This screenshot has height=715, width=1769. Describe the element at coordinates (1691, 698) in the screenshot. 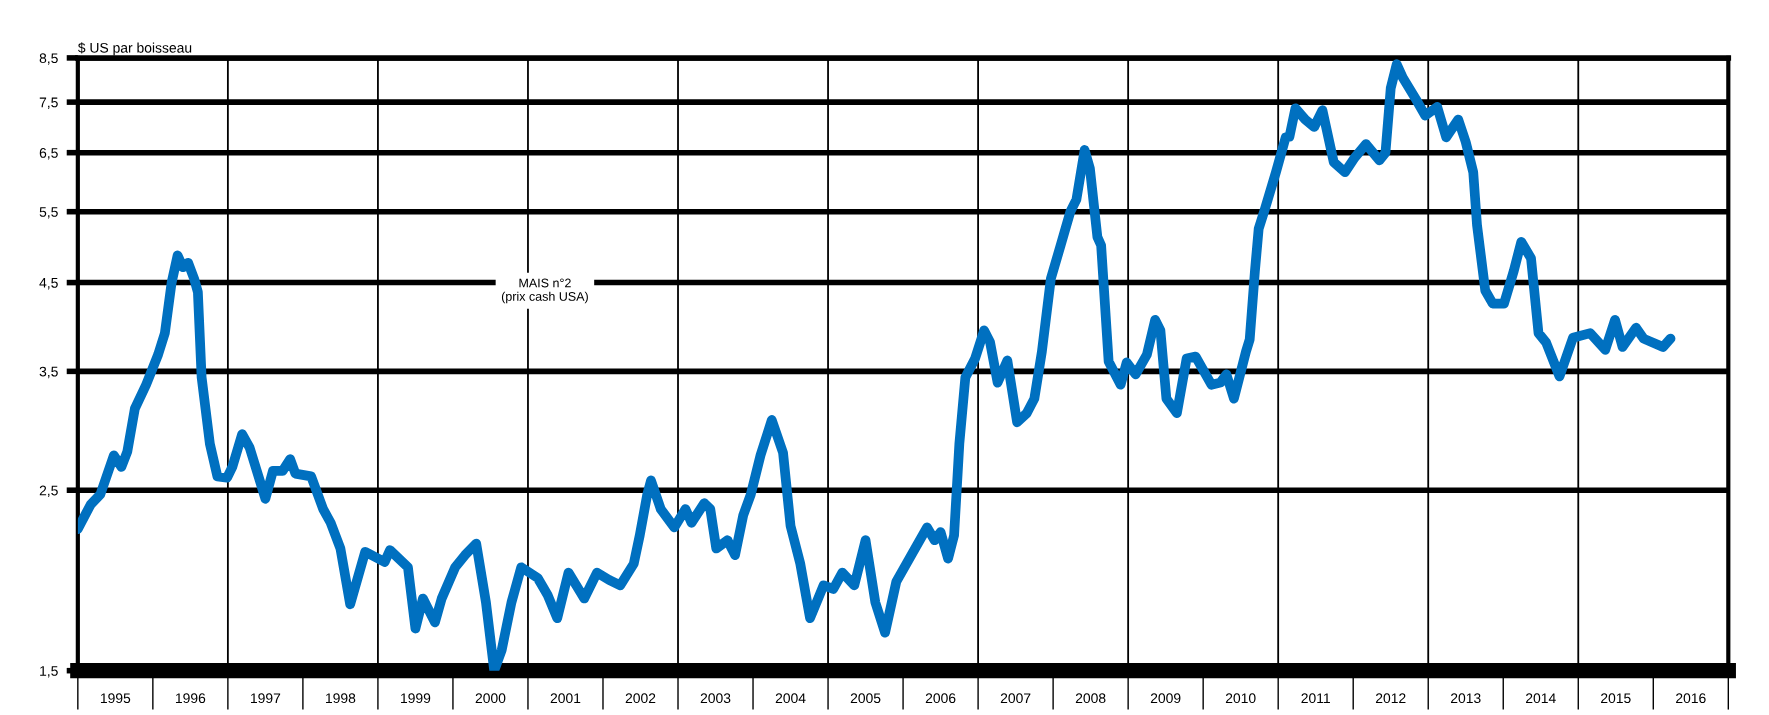

I see `x-tick-label: 2016` at that location.